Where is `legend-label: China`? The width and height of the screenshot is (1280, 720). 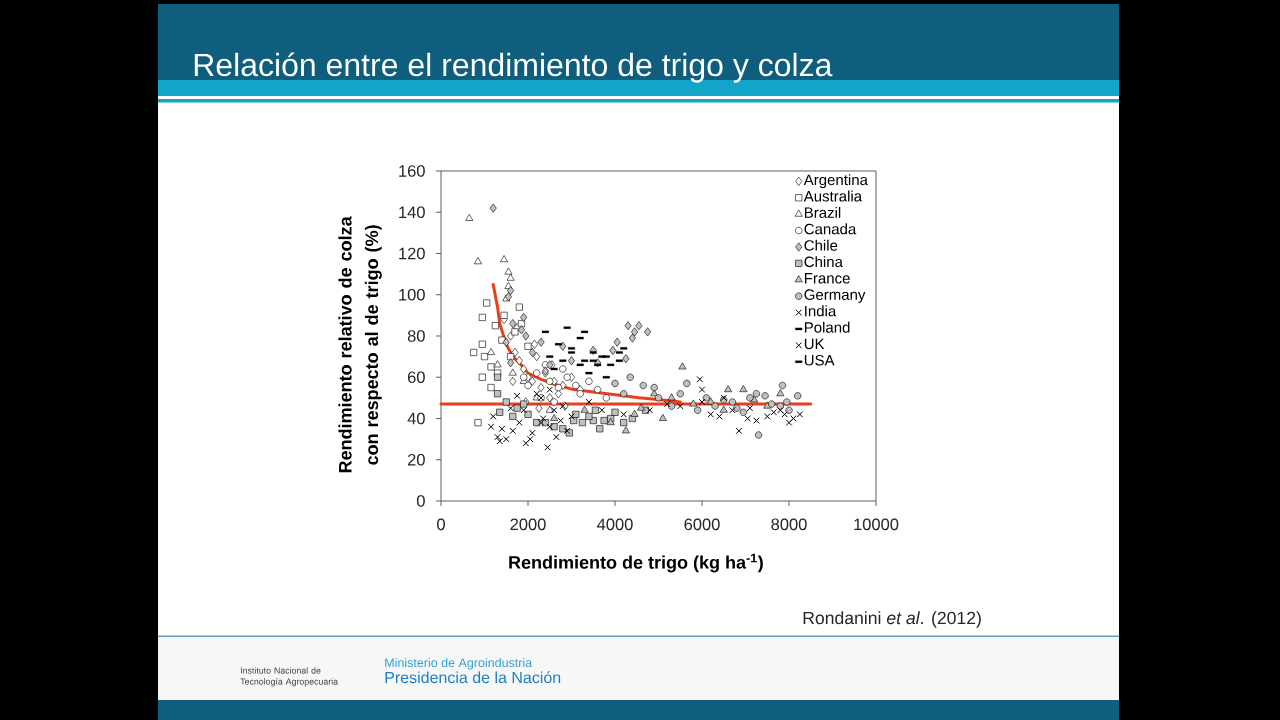
legend-label: China is located at coordinates (823, 262).